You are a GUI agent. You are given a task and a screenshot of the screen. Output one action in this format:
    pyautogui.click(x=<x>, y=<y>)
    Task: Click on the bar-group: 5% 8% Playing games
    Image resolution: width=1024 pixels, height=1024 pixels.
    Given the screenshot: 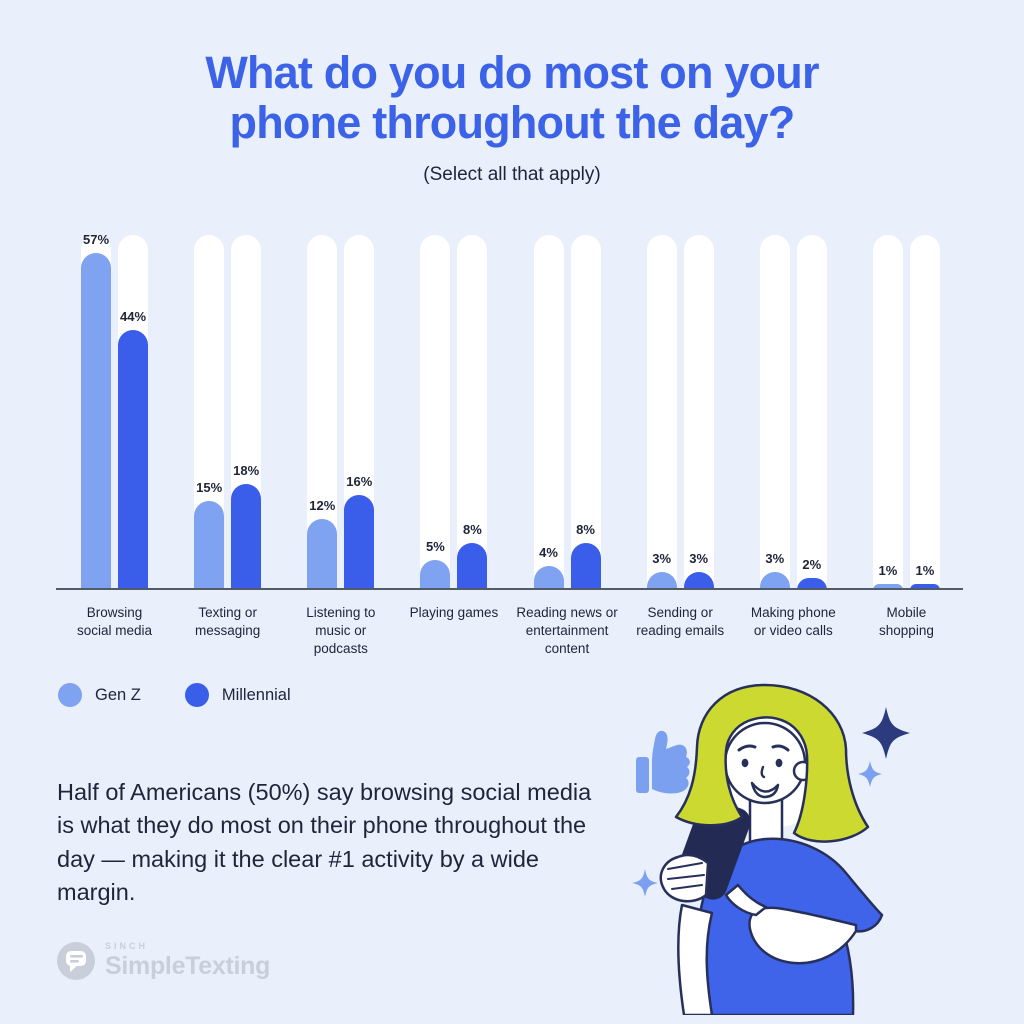 What is the action you would take?
    pyautogui.click(x=453, y=427)
    